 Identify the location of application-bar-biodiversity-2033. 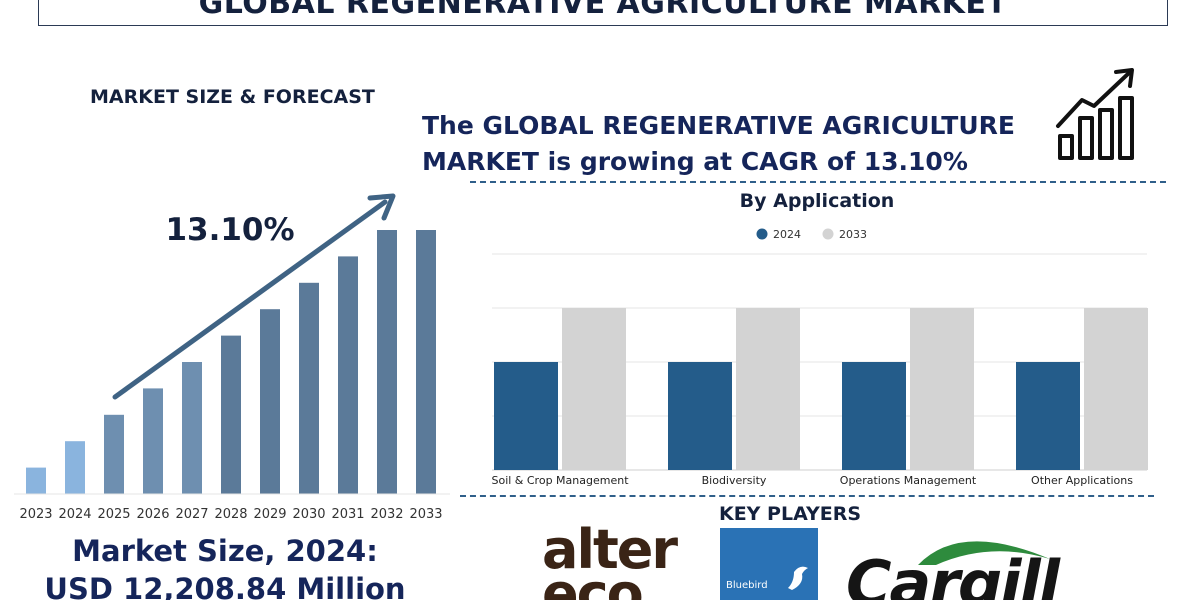
(768, 389).